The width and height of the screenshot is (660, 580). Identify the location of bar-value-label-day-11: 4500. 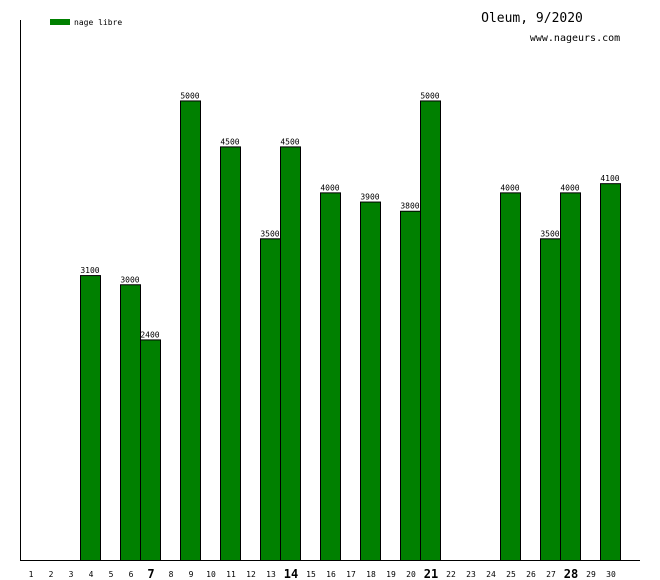
(229, 141).